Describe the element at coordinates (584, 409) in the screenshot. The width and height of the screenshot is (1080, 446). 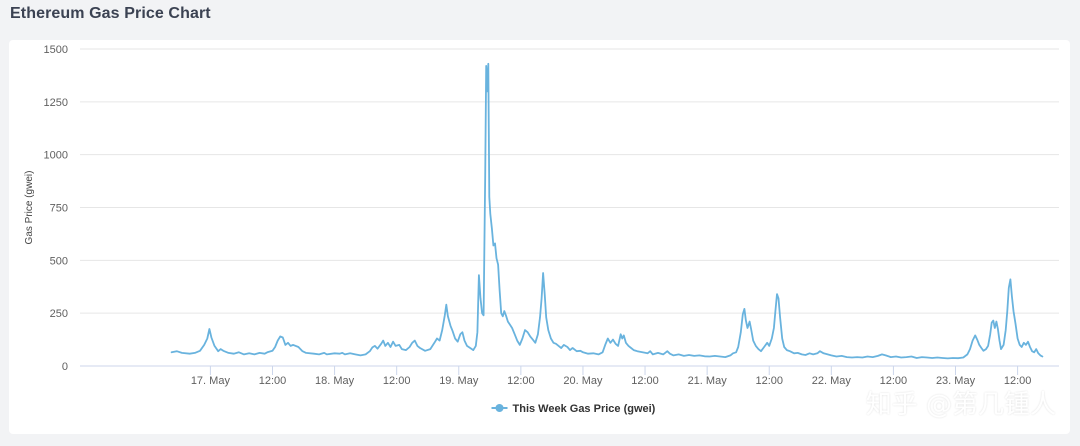
I see `legend-label: This Week Gas Price (gwei)` at that location.